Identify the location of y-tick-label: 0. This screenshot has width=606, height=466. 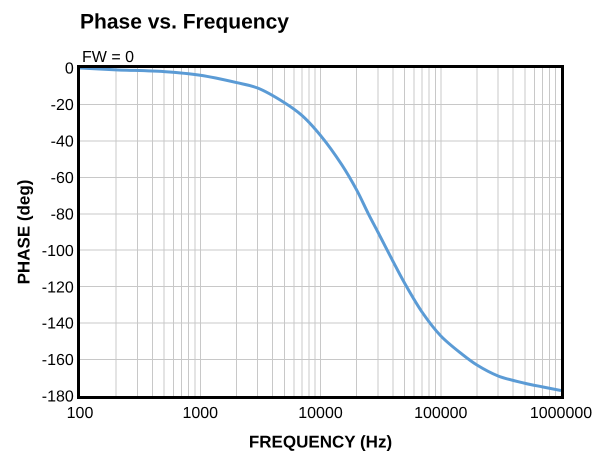
(69, 69).